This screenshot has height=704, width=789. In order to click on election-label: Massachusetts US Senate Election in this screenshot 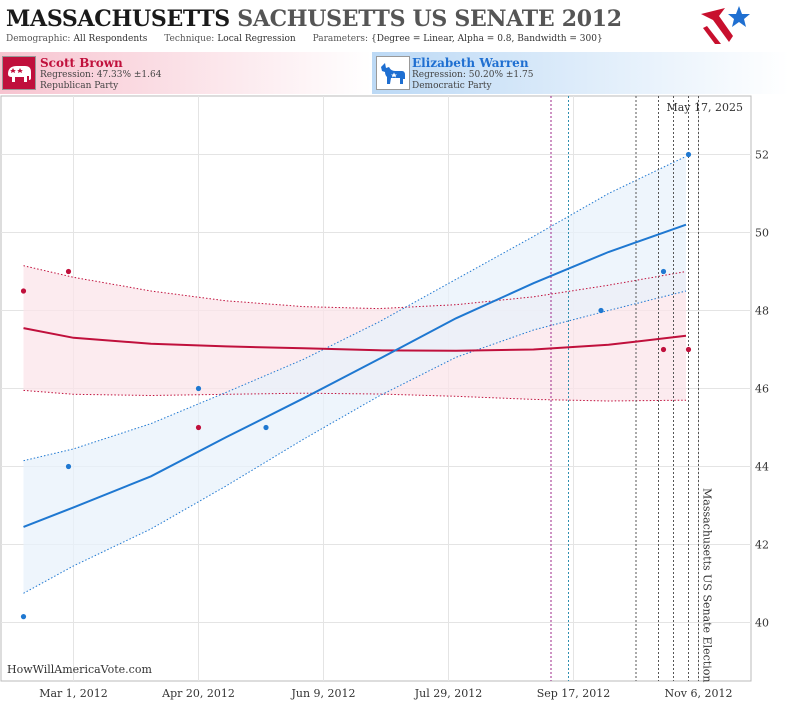, I will do `click(707, 585)`.